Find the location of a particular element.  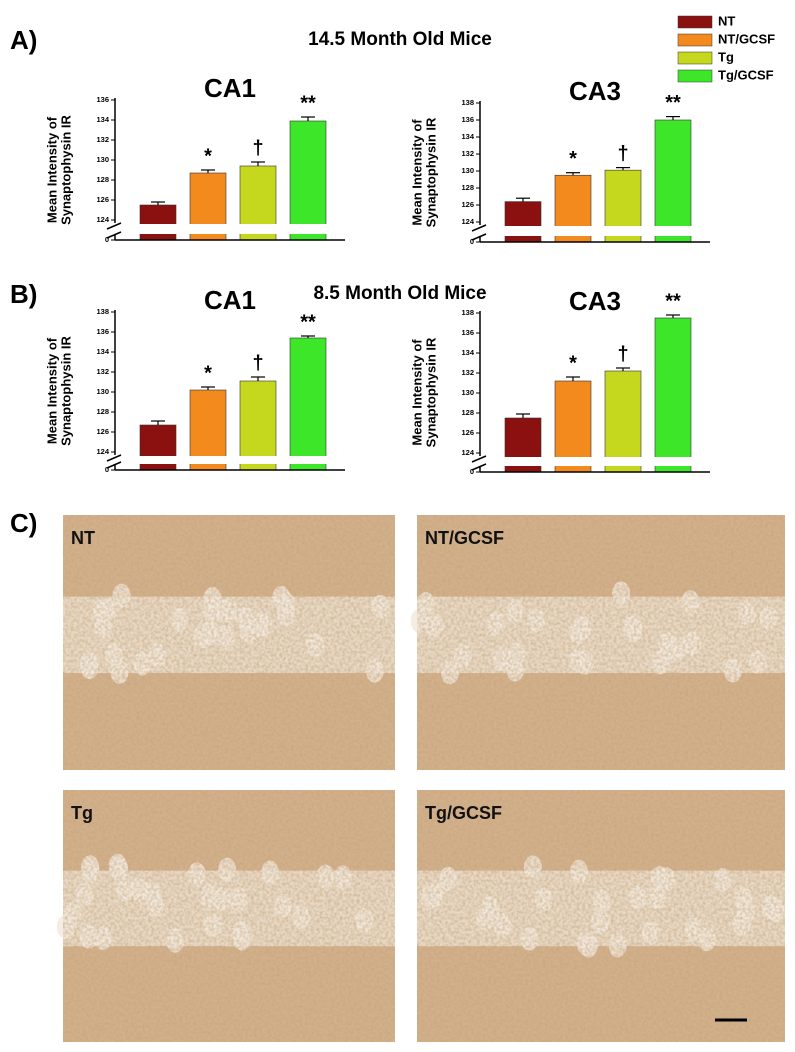

legend-label: NT/GCSF is located at coordinates (746, 38).